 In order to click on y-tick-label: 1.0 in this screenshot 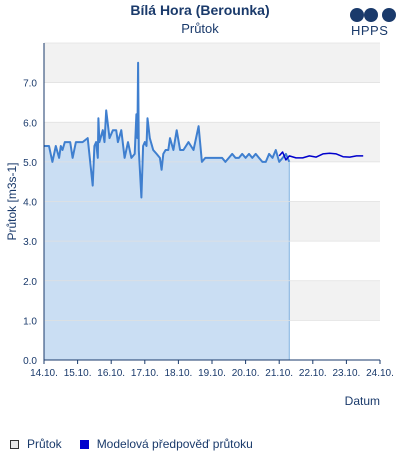, I will do `click(30, 321)`.